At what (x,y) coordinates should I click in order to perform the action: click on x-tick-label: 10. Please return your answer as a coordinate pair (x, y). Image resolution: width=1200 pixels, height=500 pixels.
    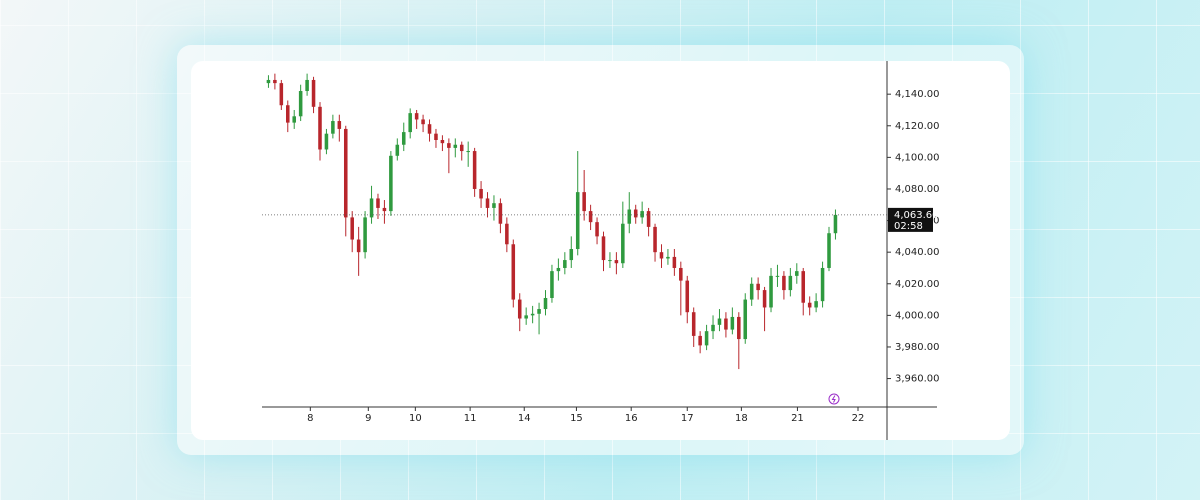
    Looking at the image, I should click on (415, 418).